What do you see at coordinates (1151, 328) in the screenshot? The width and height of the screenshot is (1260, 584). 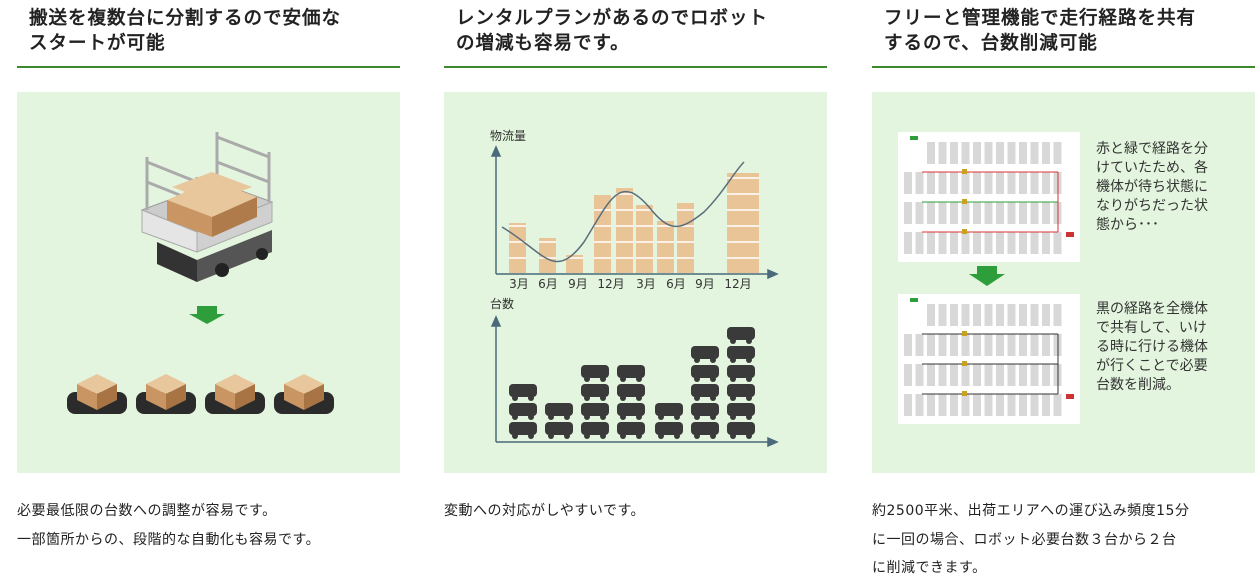 I see `note-line: で共有して、いけ` at bounding box center [1151, 328].